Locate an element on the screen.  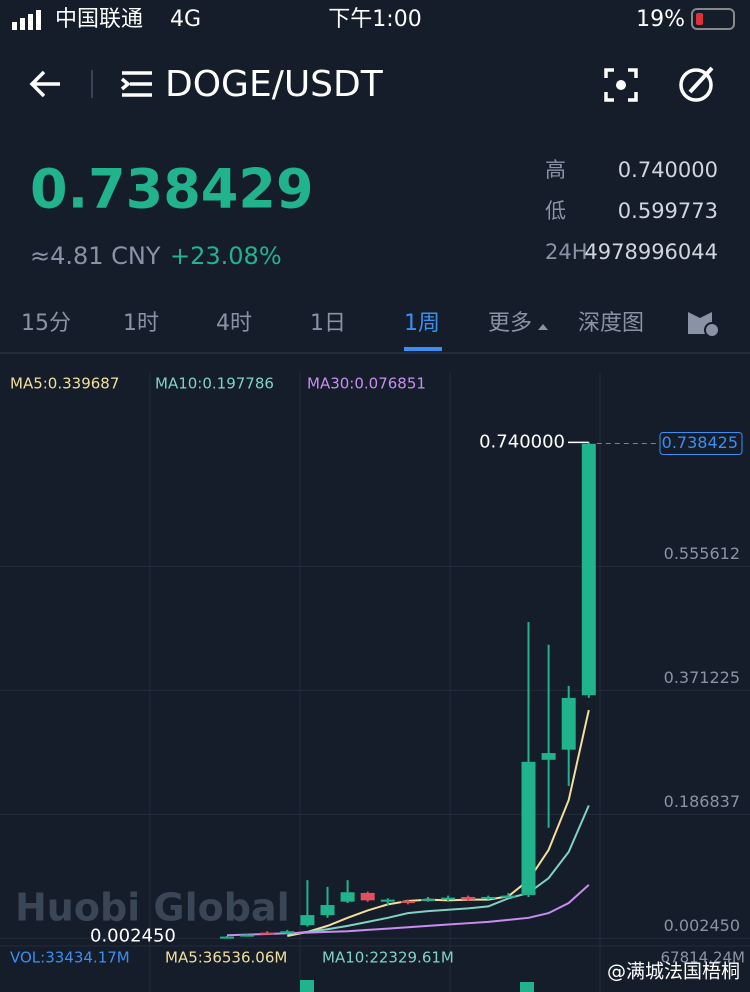
header: DOGE/USDT is located at coordinates (371, 84).